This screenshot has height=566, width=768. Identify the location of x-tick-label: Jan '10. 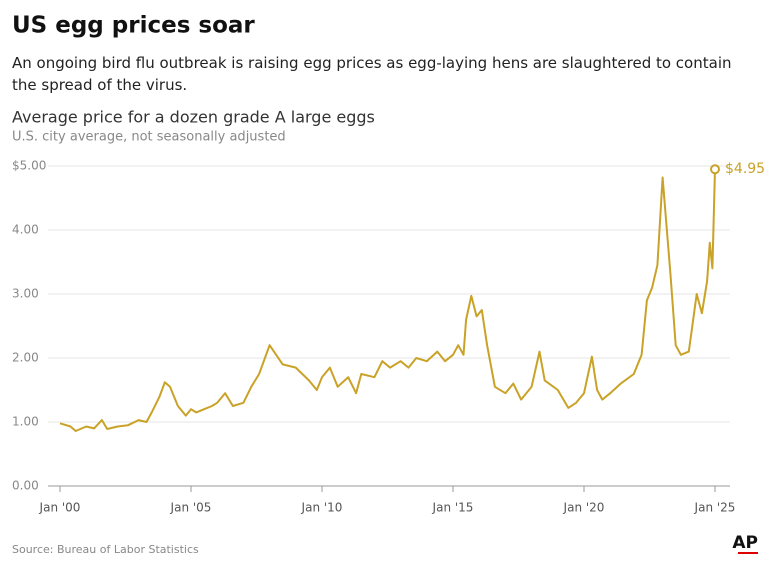
(322, 508).